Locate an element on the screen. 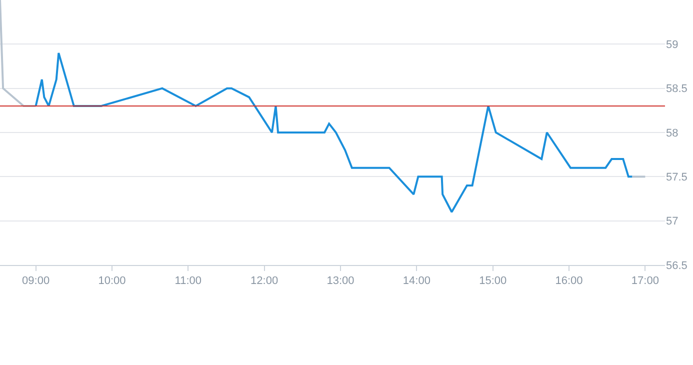 Image resolution: width=693 pixels, height=365 pixels. y-tick-label: 58.5 is located at coordinates (677, 89).